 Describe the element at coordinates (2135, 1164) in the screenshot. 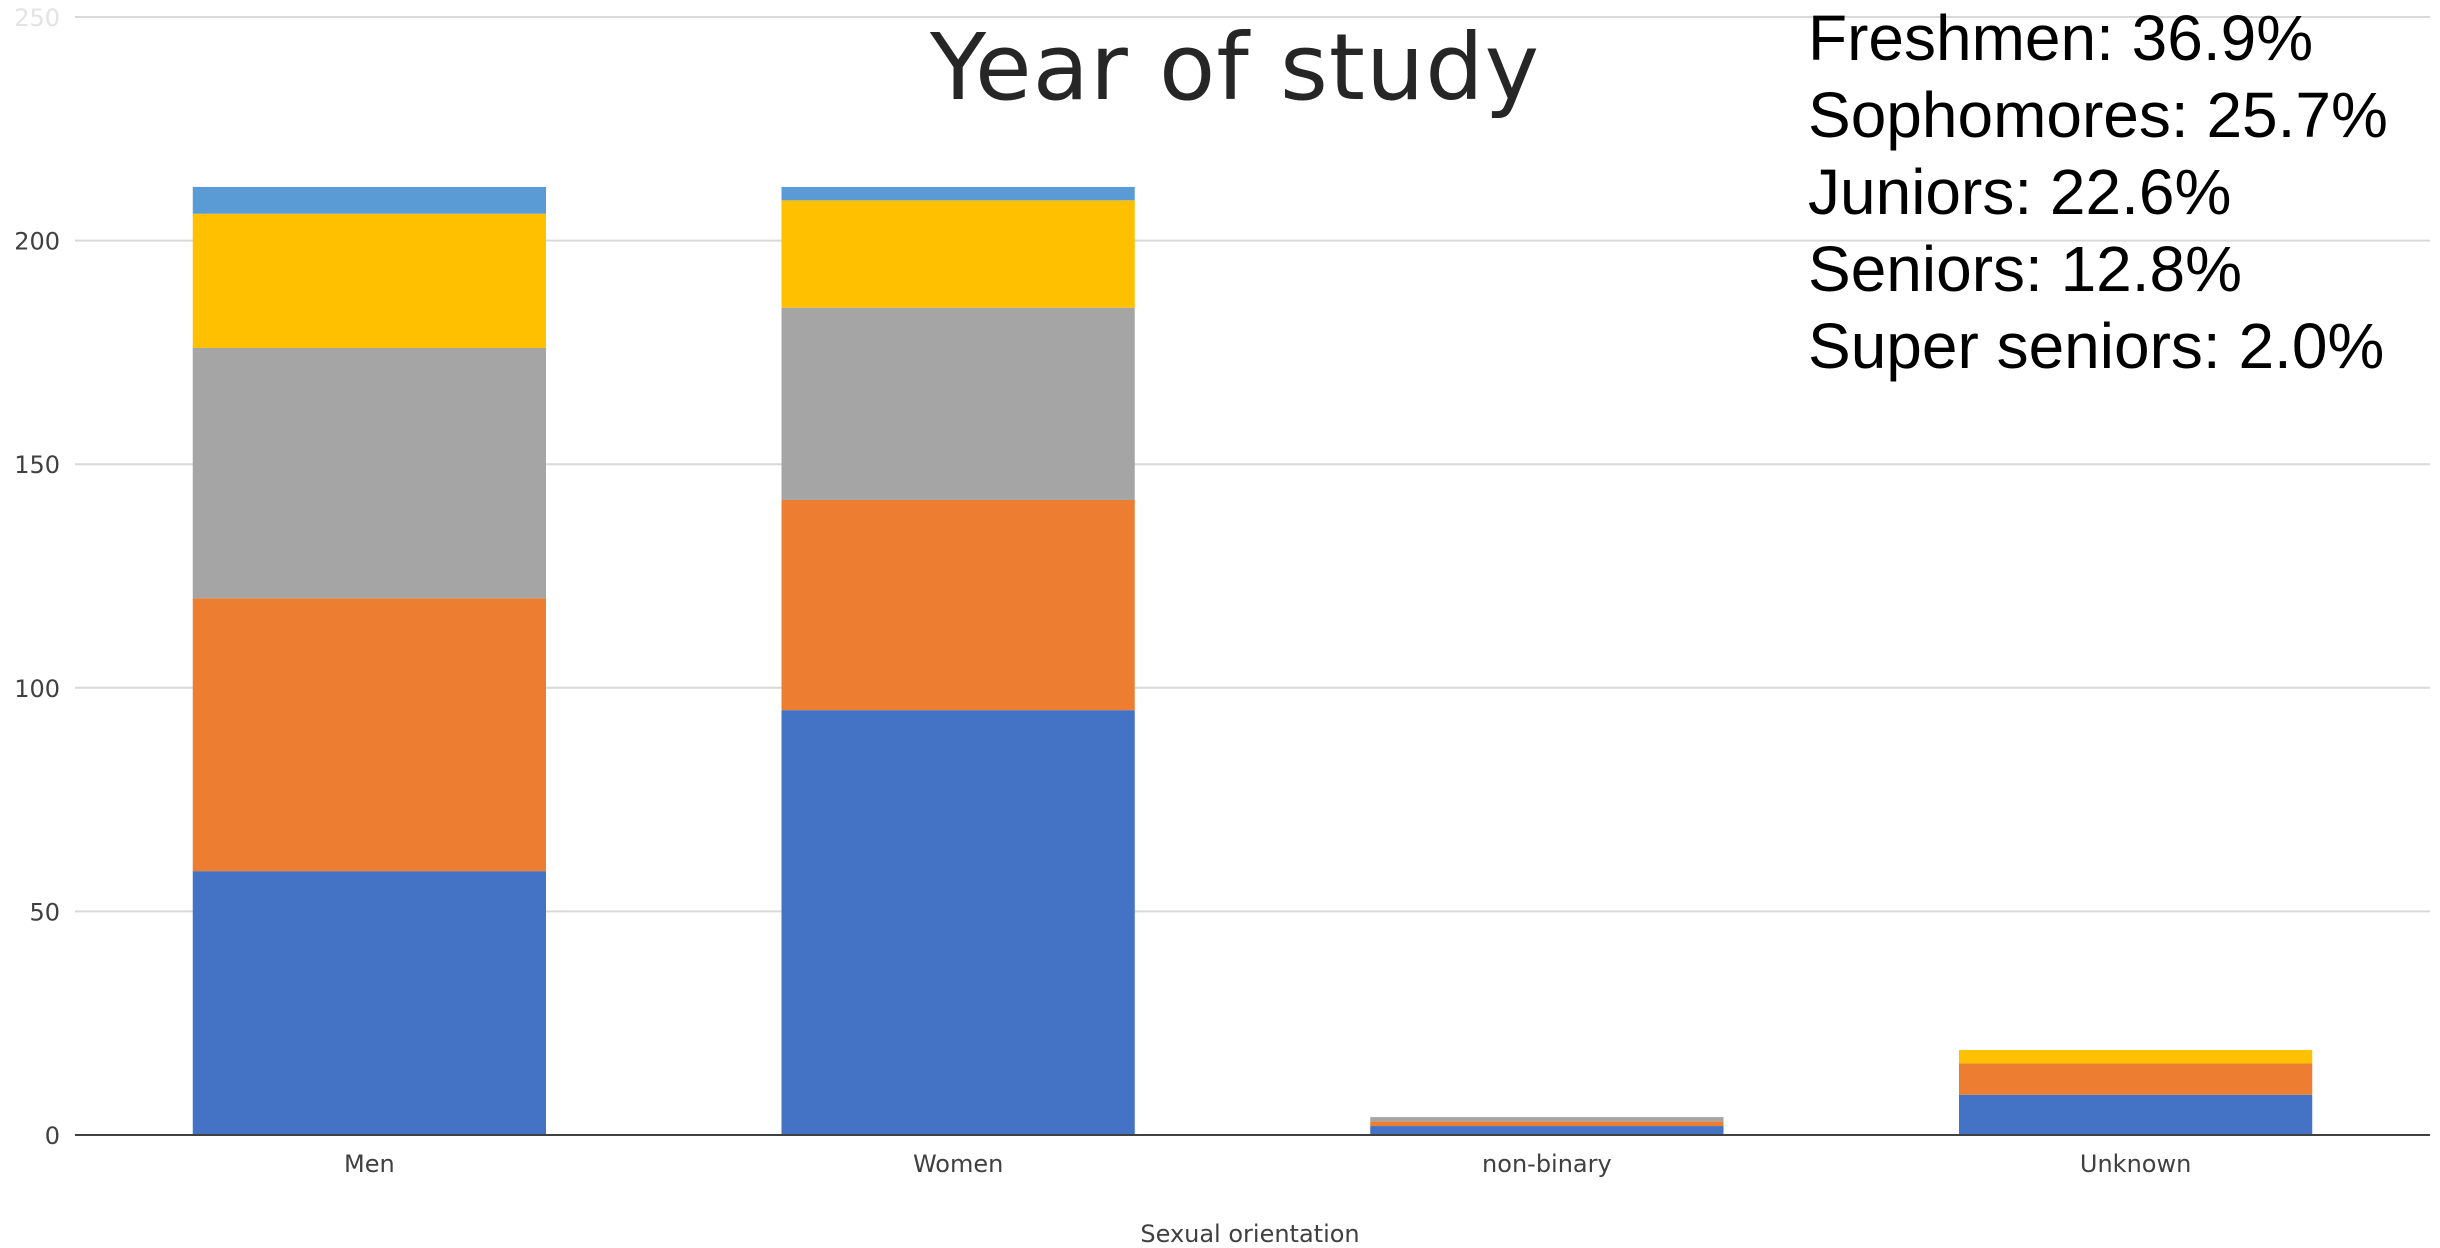

I see `x-tick-label: Unknown` at that location.